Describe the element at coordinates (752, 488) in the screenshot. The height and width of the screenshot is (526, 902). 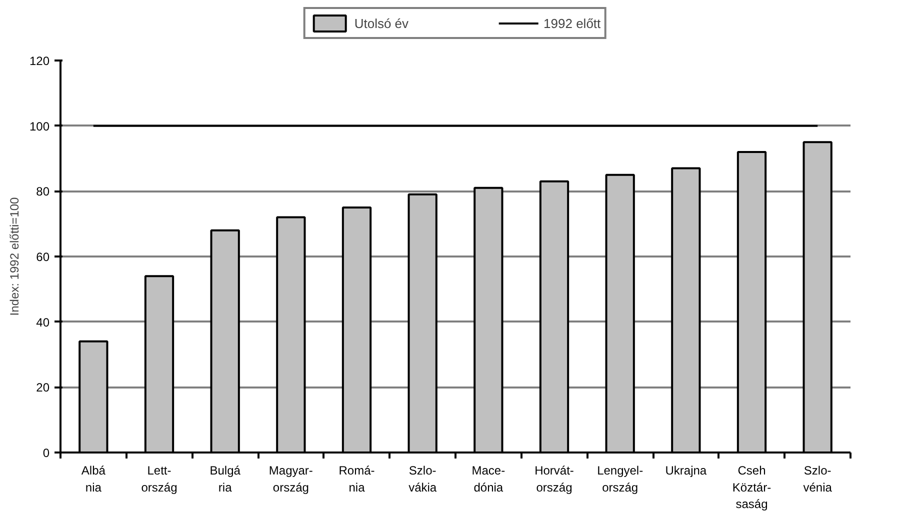
I see `x-tick-label: Cseh Köztár- saság` at that location.